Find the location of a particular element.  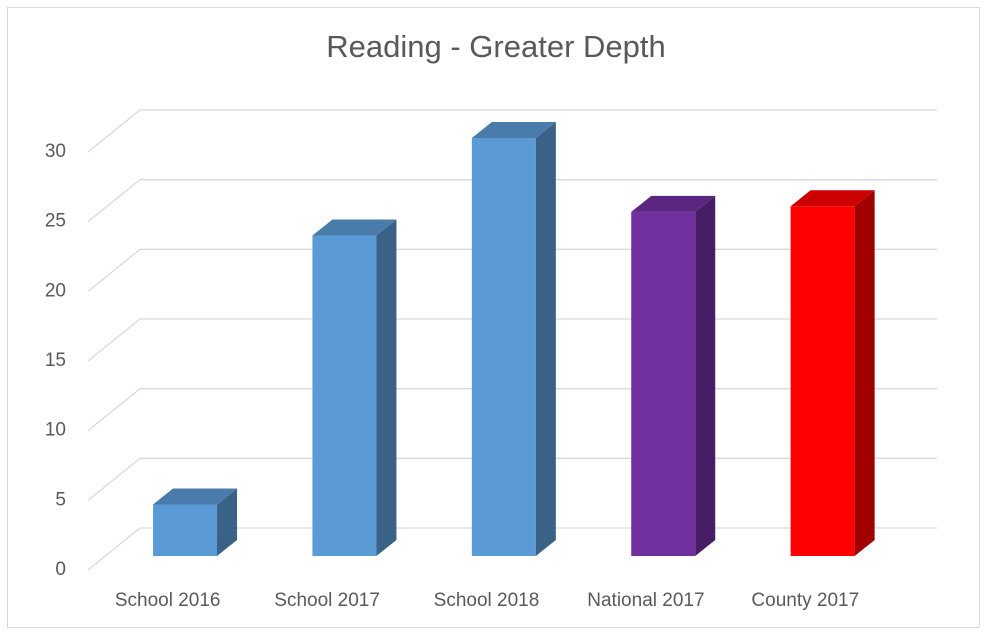

x-tick-label: School 2018 is located at coordinates (487, 600).